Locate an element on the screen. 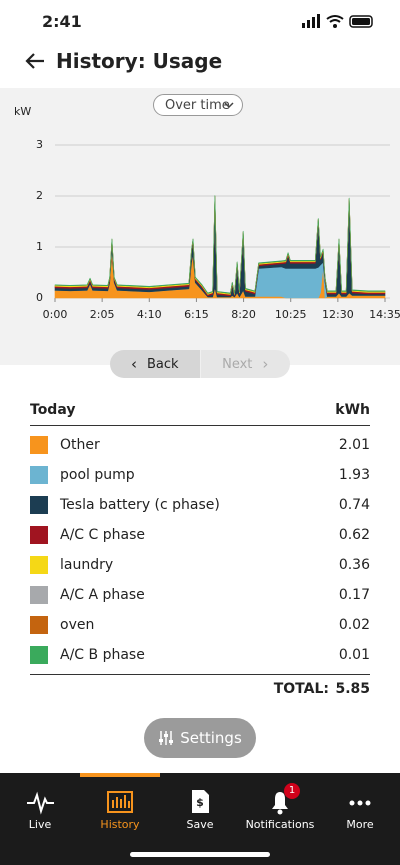 This screenshot has height=865, width=400. nav-icons: $ is located at coordinates (199, 802).